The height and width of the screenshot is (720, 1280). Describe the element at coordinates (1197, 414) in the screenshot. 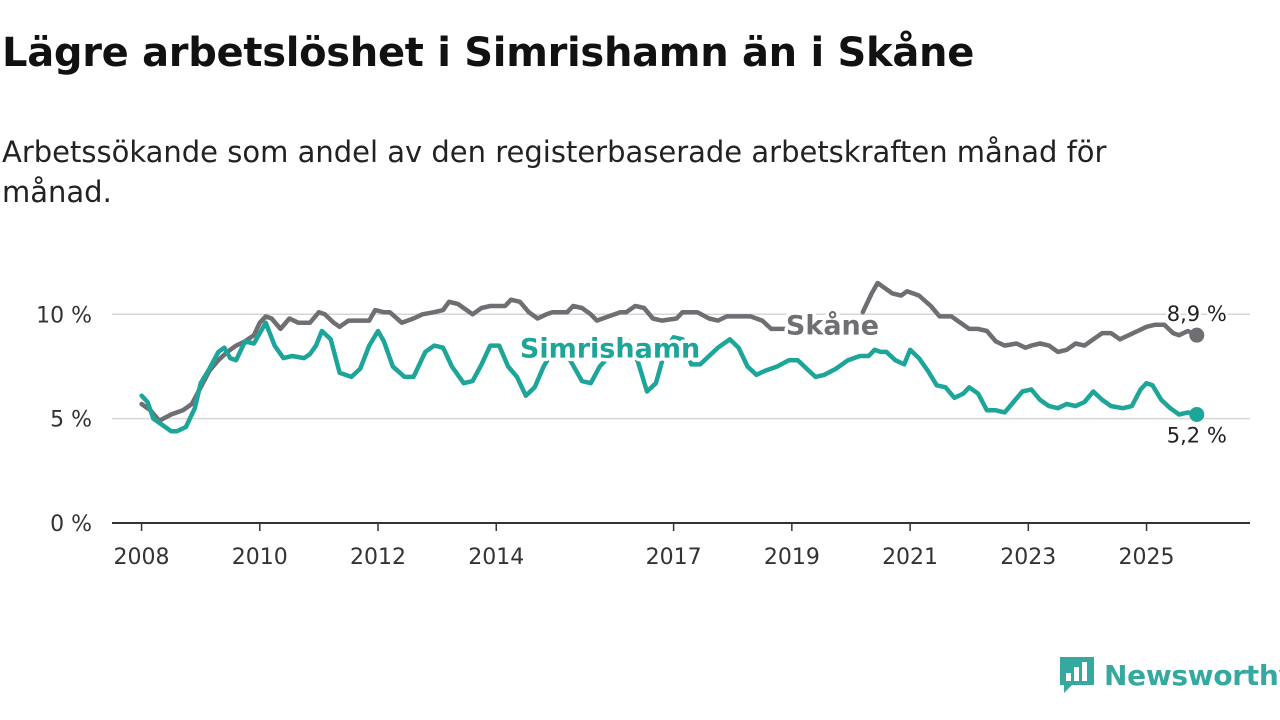

I see `end-marker-simrishamn` at that location.